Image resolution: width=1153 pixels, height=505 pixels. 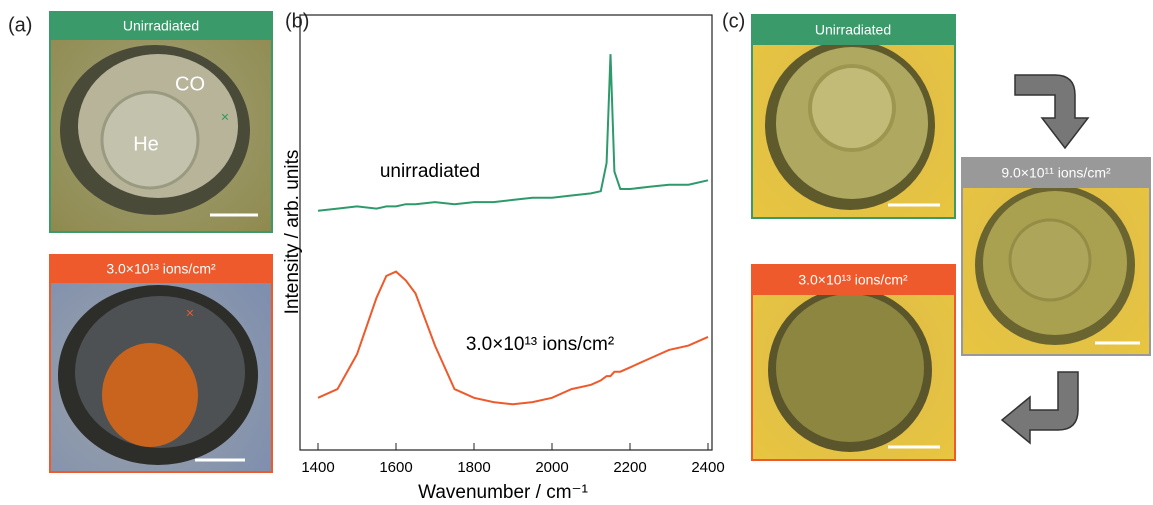 What do you see at coordinates (629, 467) in the screenshot?
I see `x-tick-label: 2200` at bounding box center [629, 467].